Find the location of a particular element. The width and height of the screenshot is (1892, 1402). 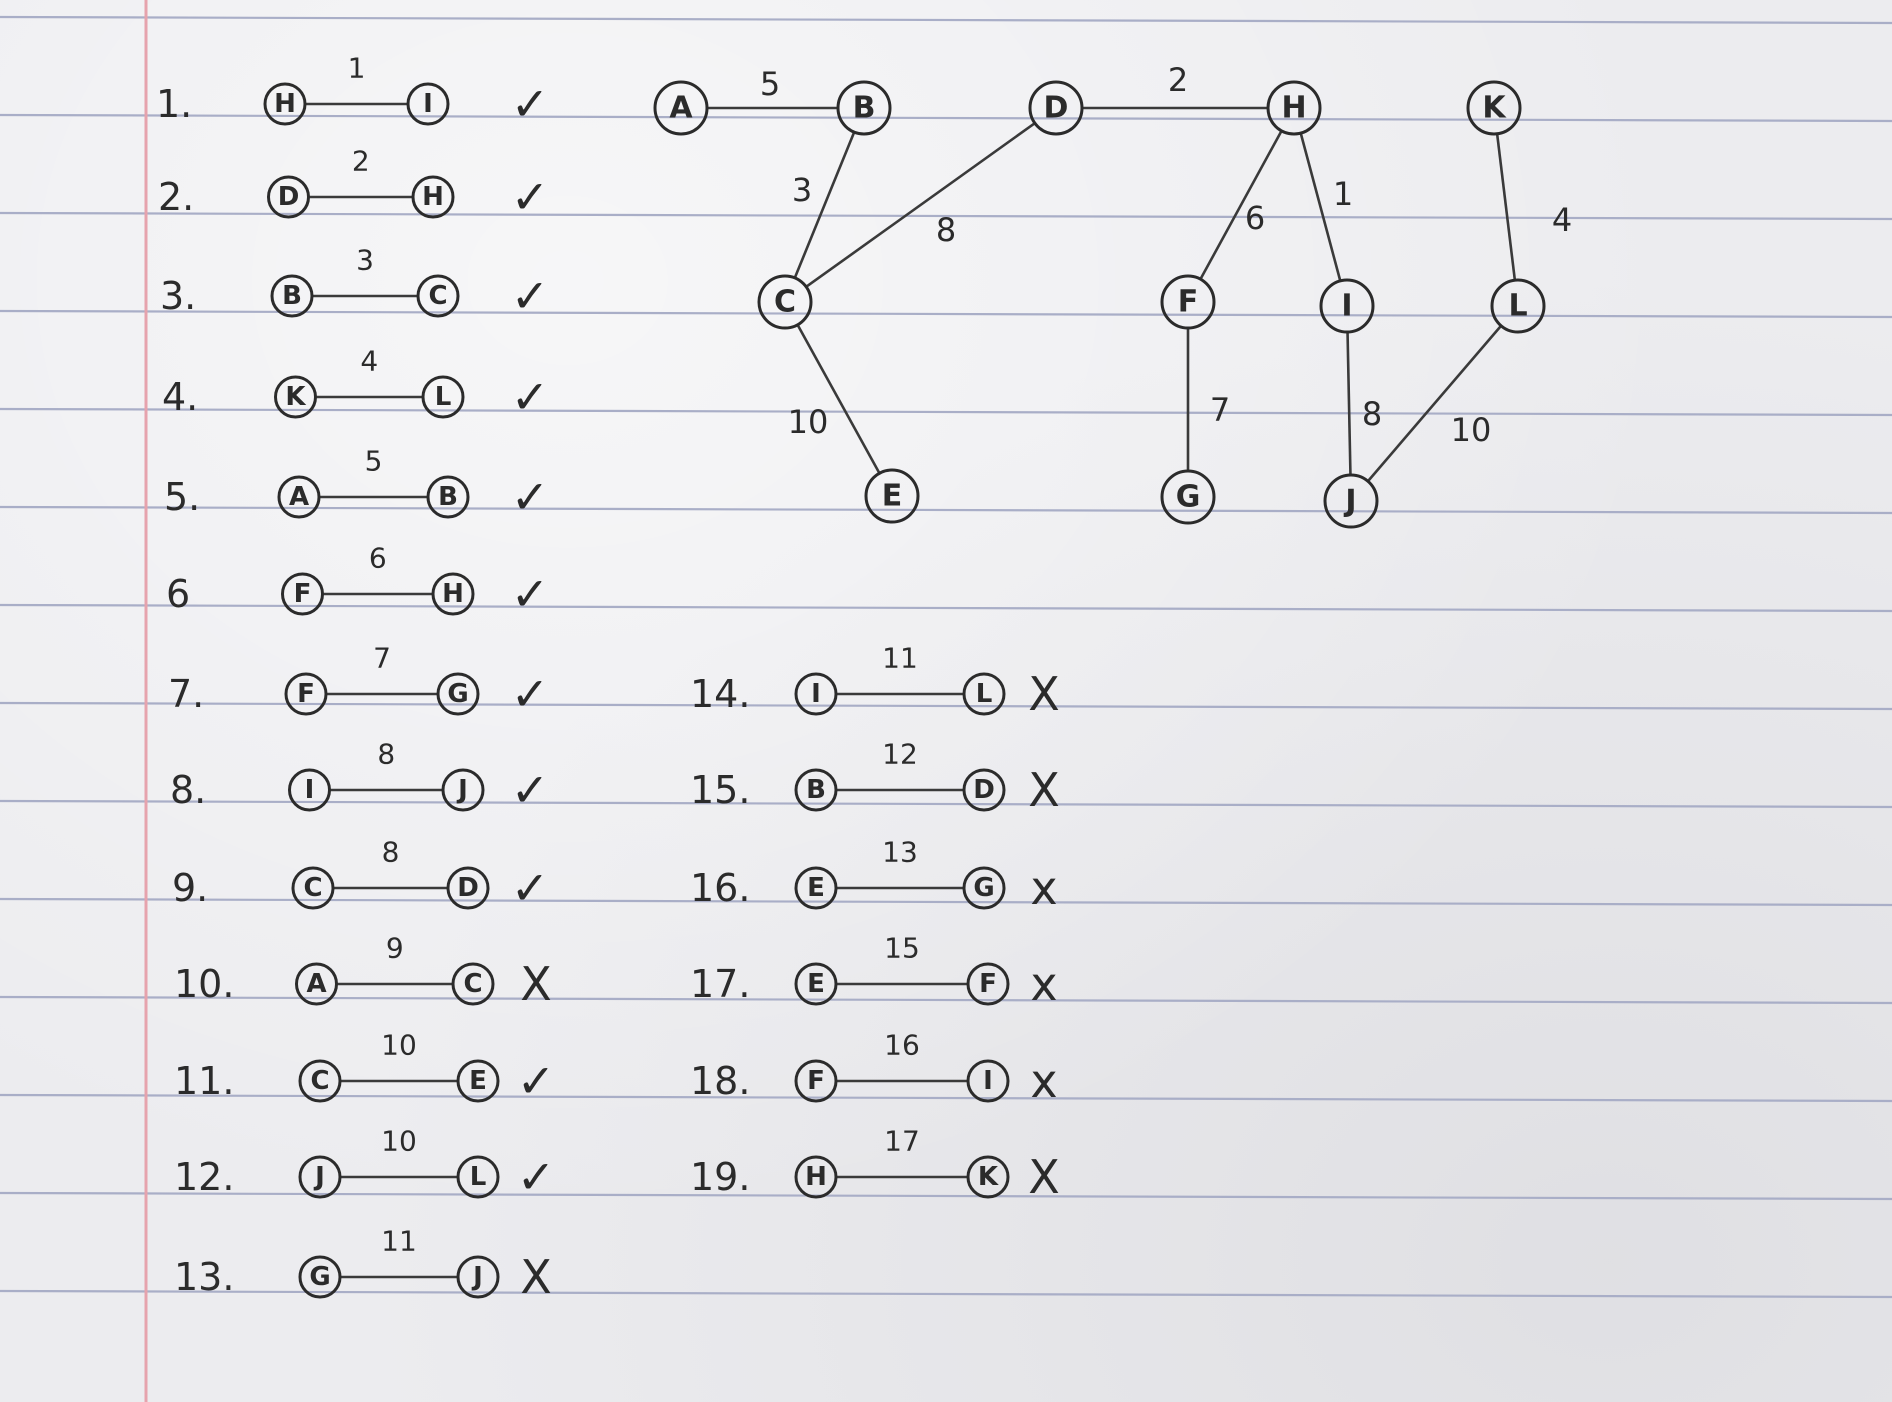

node-label: H is located at coordinates (285, 104).